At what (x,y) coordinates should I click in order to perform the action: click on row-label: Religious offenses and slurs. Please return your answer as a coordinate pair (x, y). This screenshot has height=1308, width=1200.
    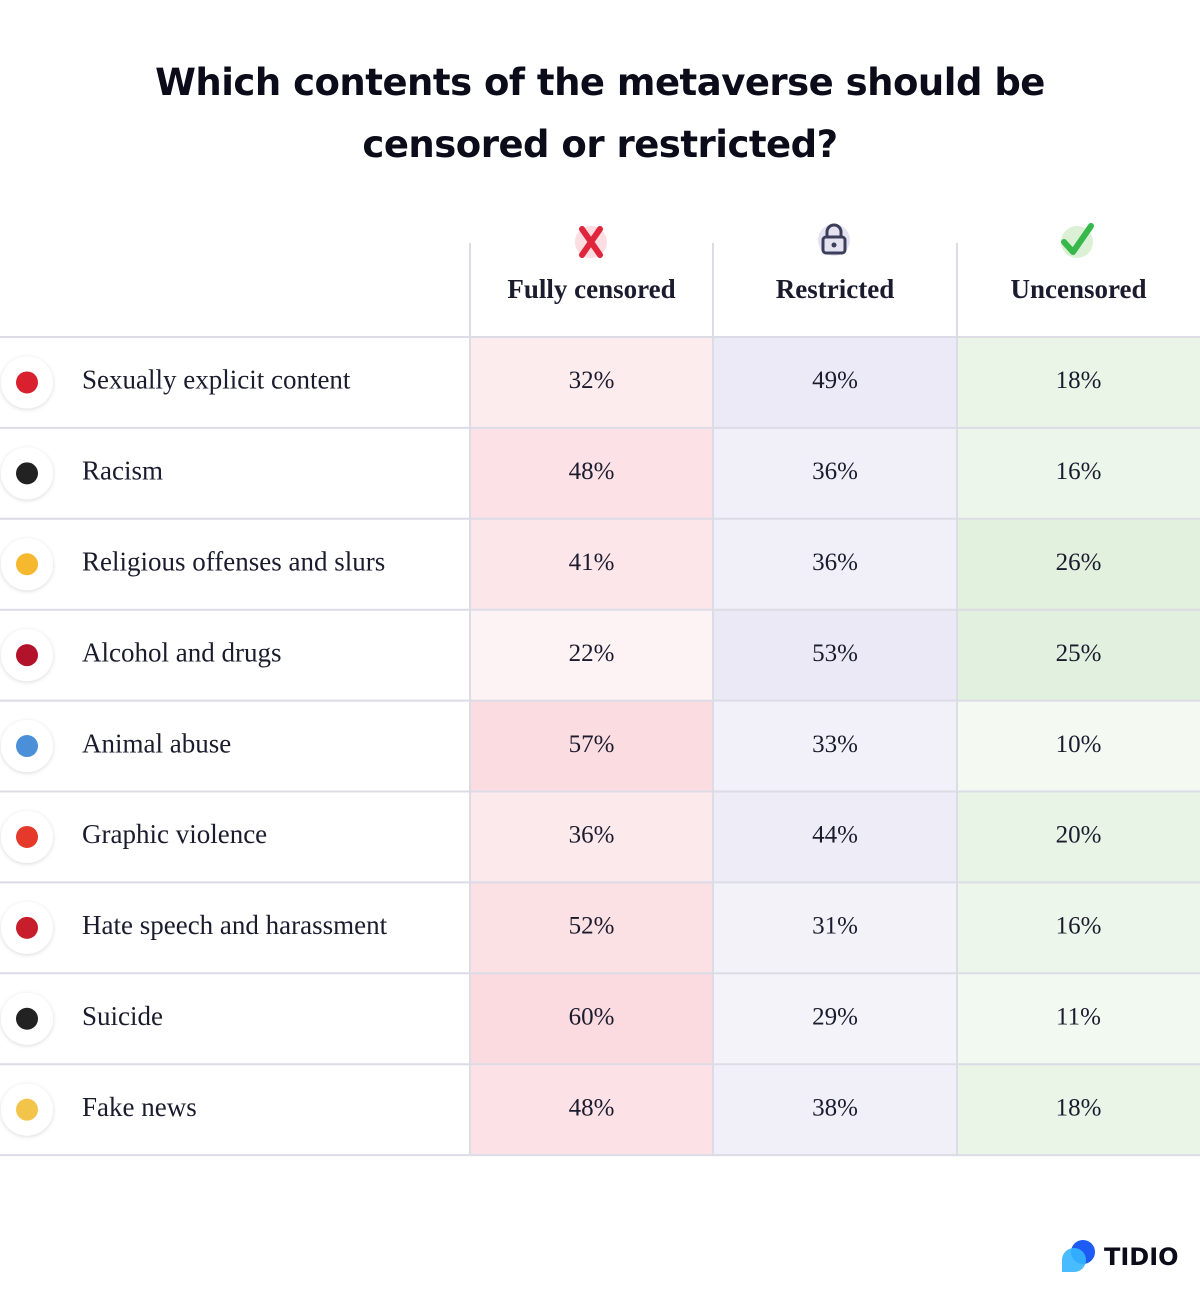
    Looking at the image, I should click on (233, 561).